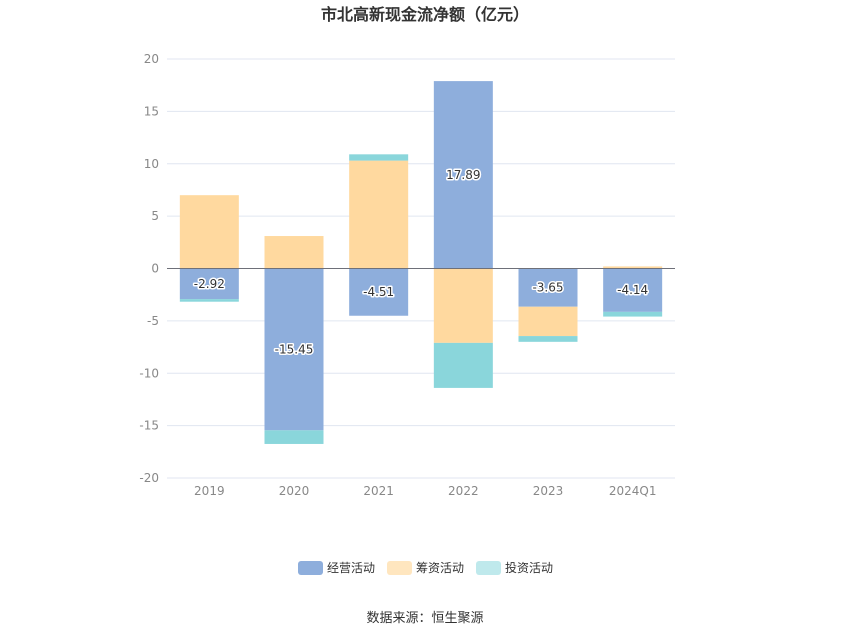  I want to click on data-label-2020: -15.45, so click(294, 349).